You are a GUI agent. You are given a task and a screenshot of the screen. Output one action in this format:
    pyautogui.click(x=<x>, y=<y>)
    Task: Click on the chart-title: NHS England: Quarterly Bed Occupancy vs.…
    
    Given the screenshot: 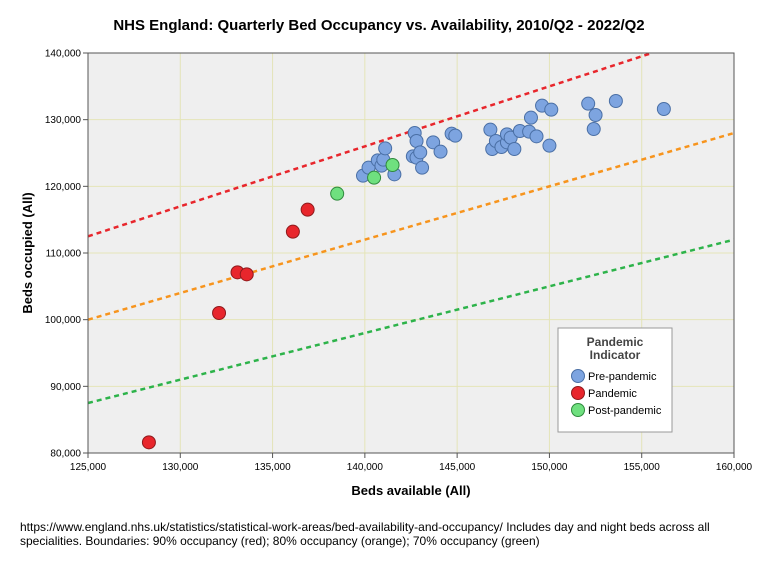 What is the action you would take?
    pyautogui.click(x=378, y=25)
    